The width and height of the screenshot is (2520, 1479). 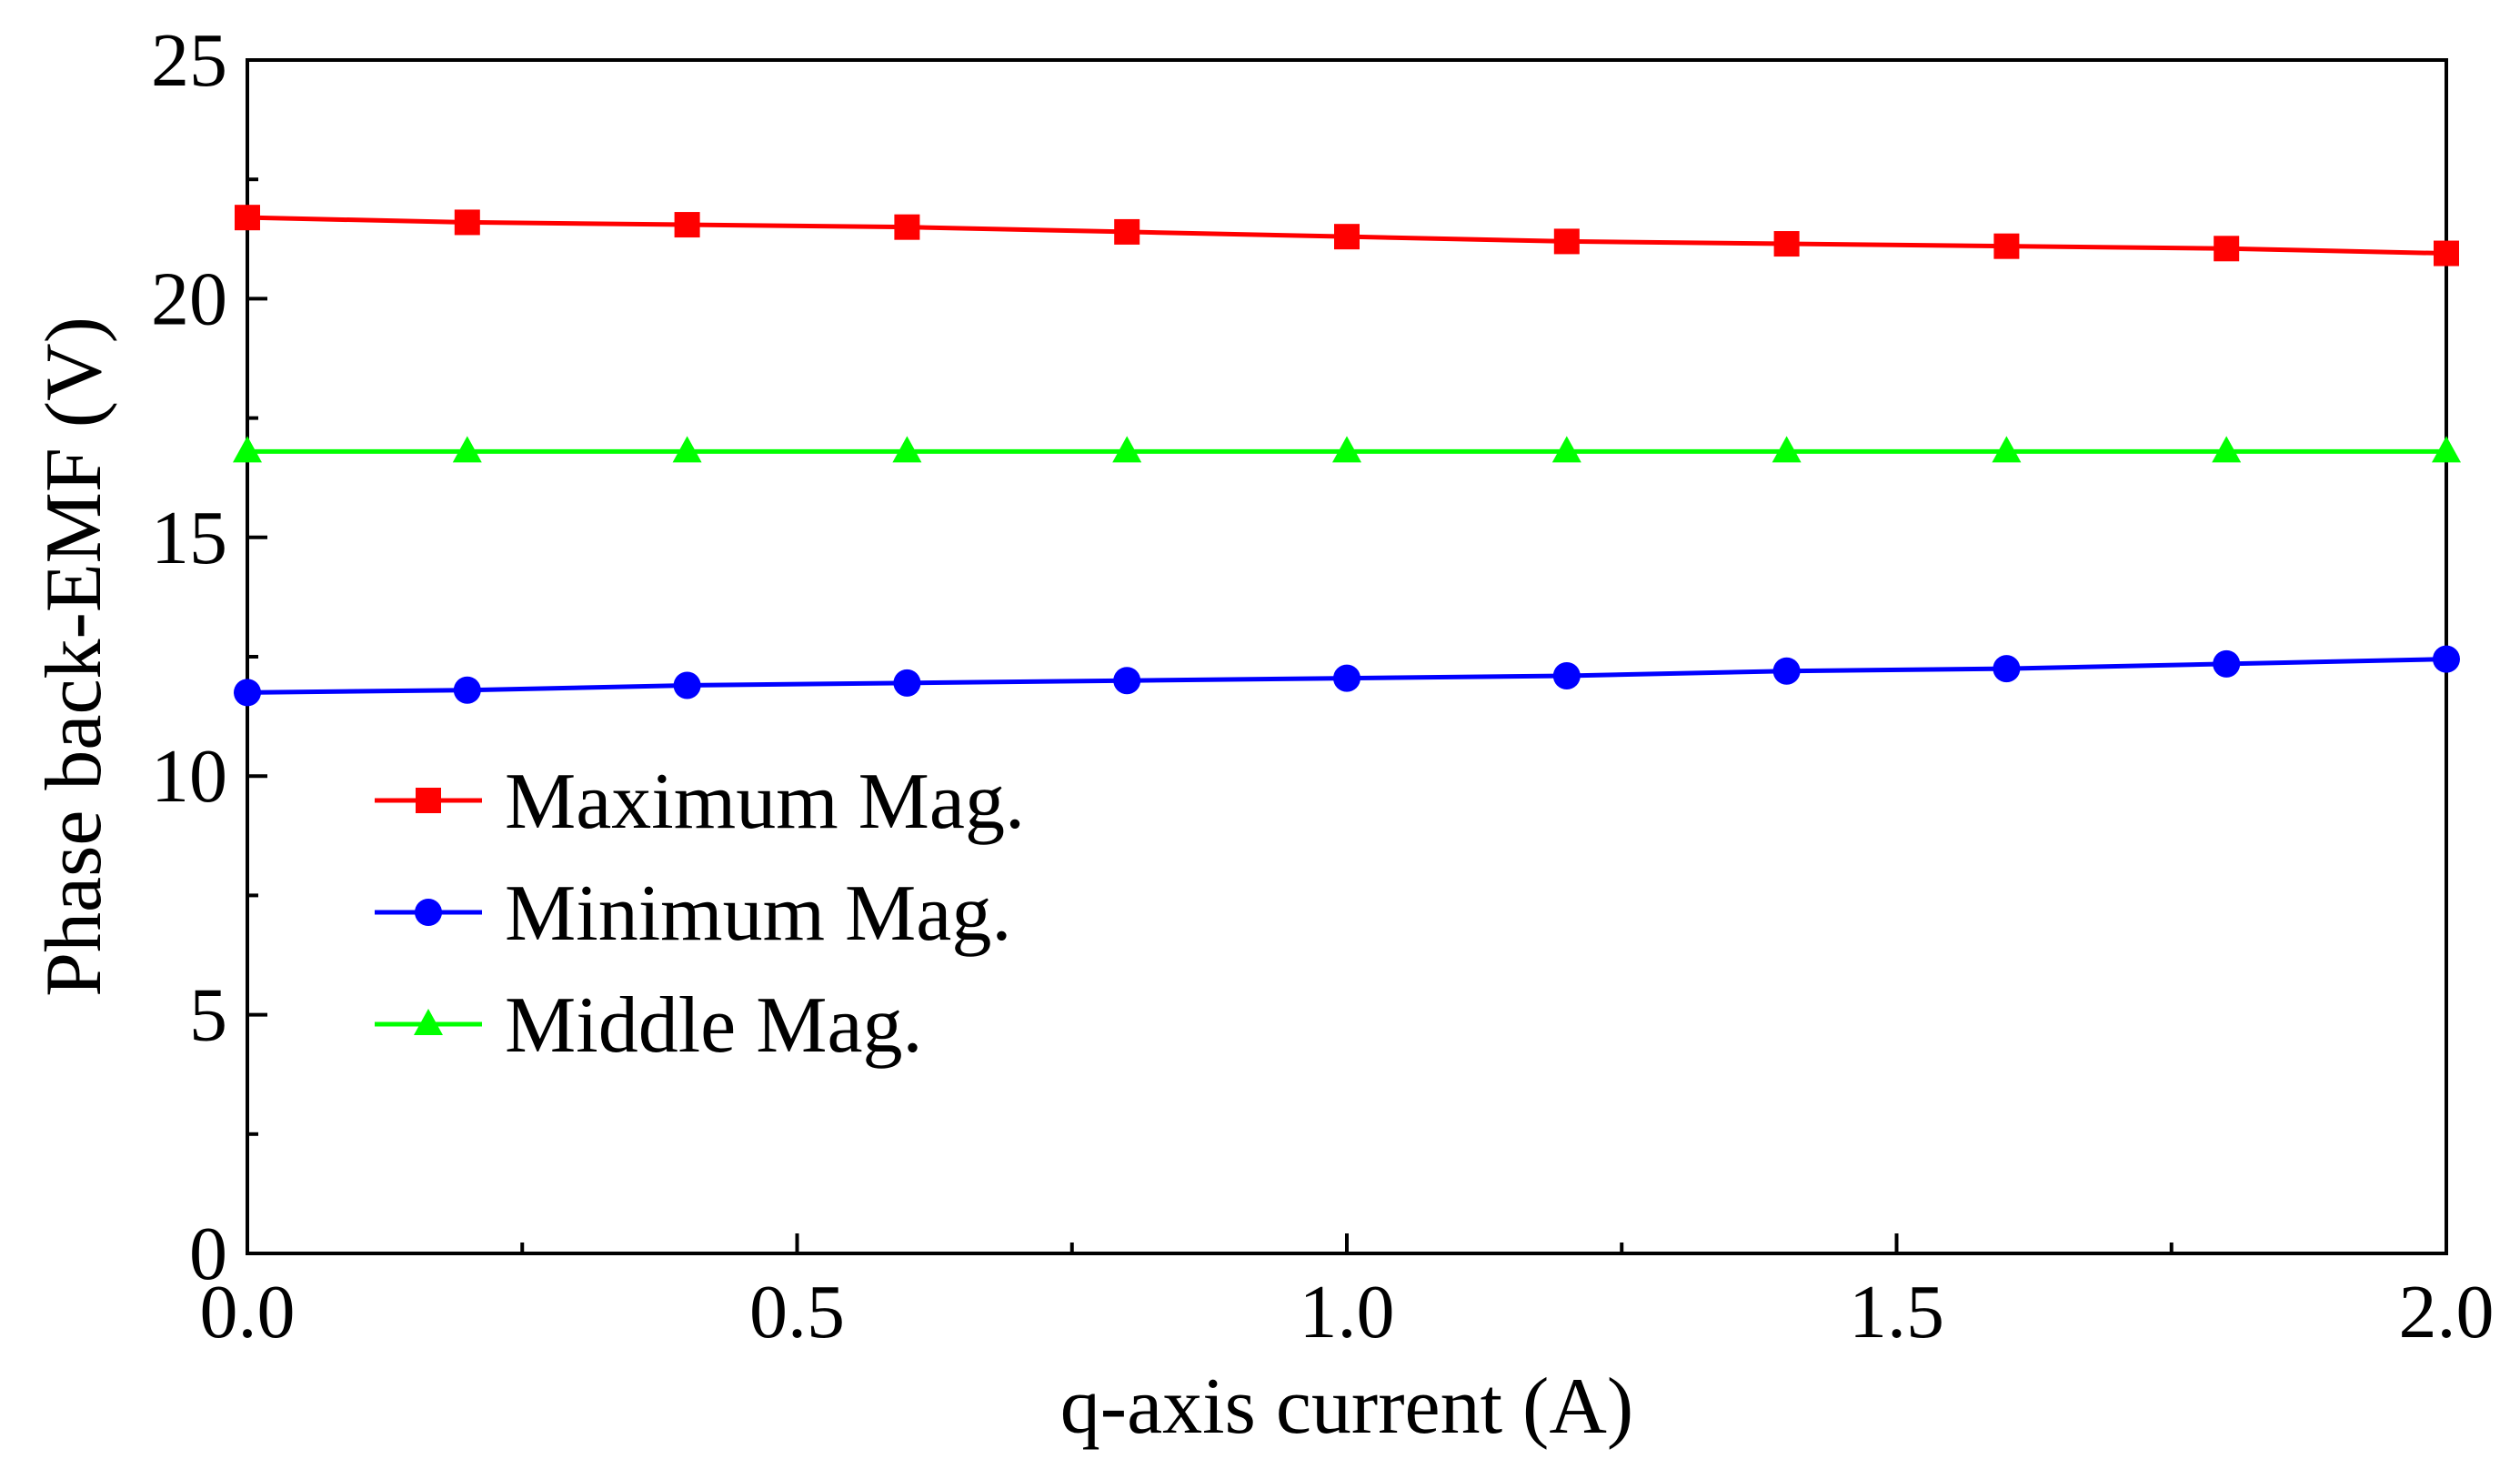 I want to click on legend-item-maximum-mag: Maximum Mag., so click(x=700, y=802).